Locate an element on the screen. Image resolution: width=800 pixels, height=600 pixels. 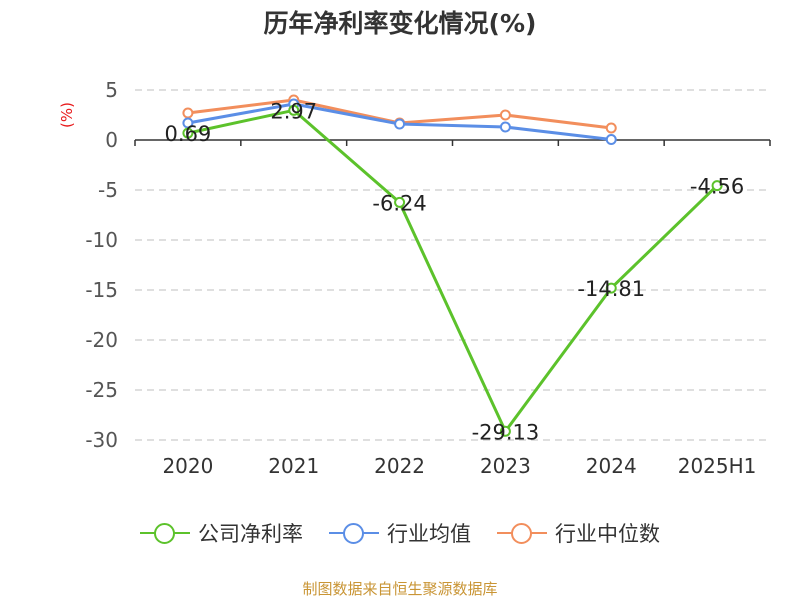
y-tick-label: 5 is located at coordinates (111, 90).